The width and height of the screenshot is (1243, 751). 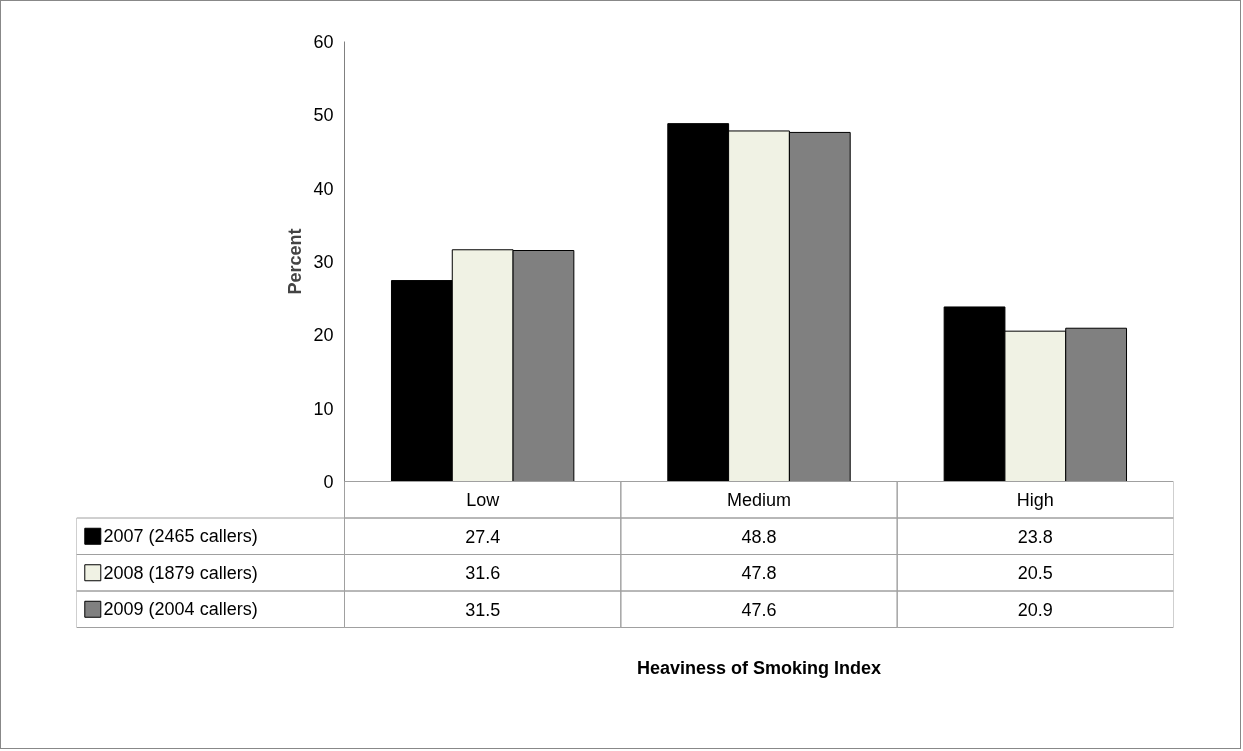 What do you see at coordinates (483, 536) in the screenshot?
I see `data-label: 27.4` at bounding box center [483, 536].